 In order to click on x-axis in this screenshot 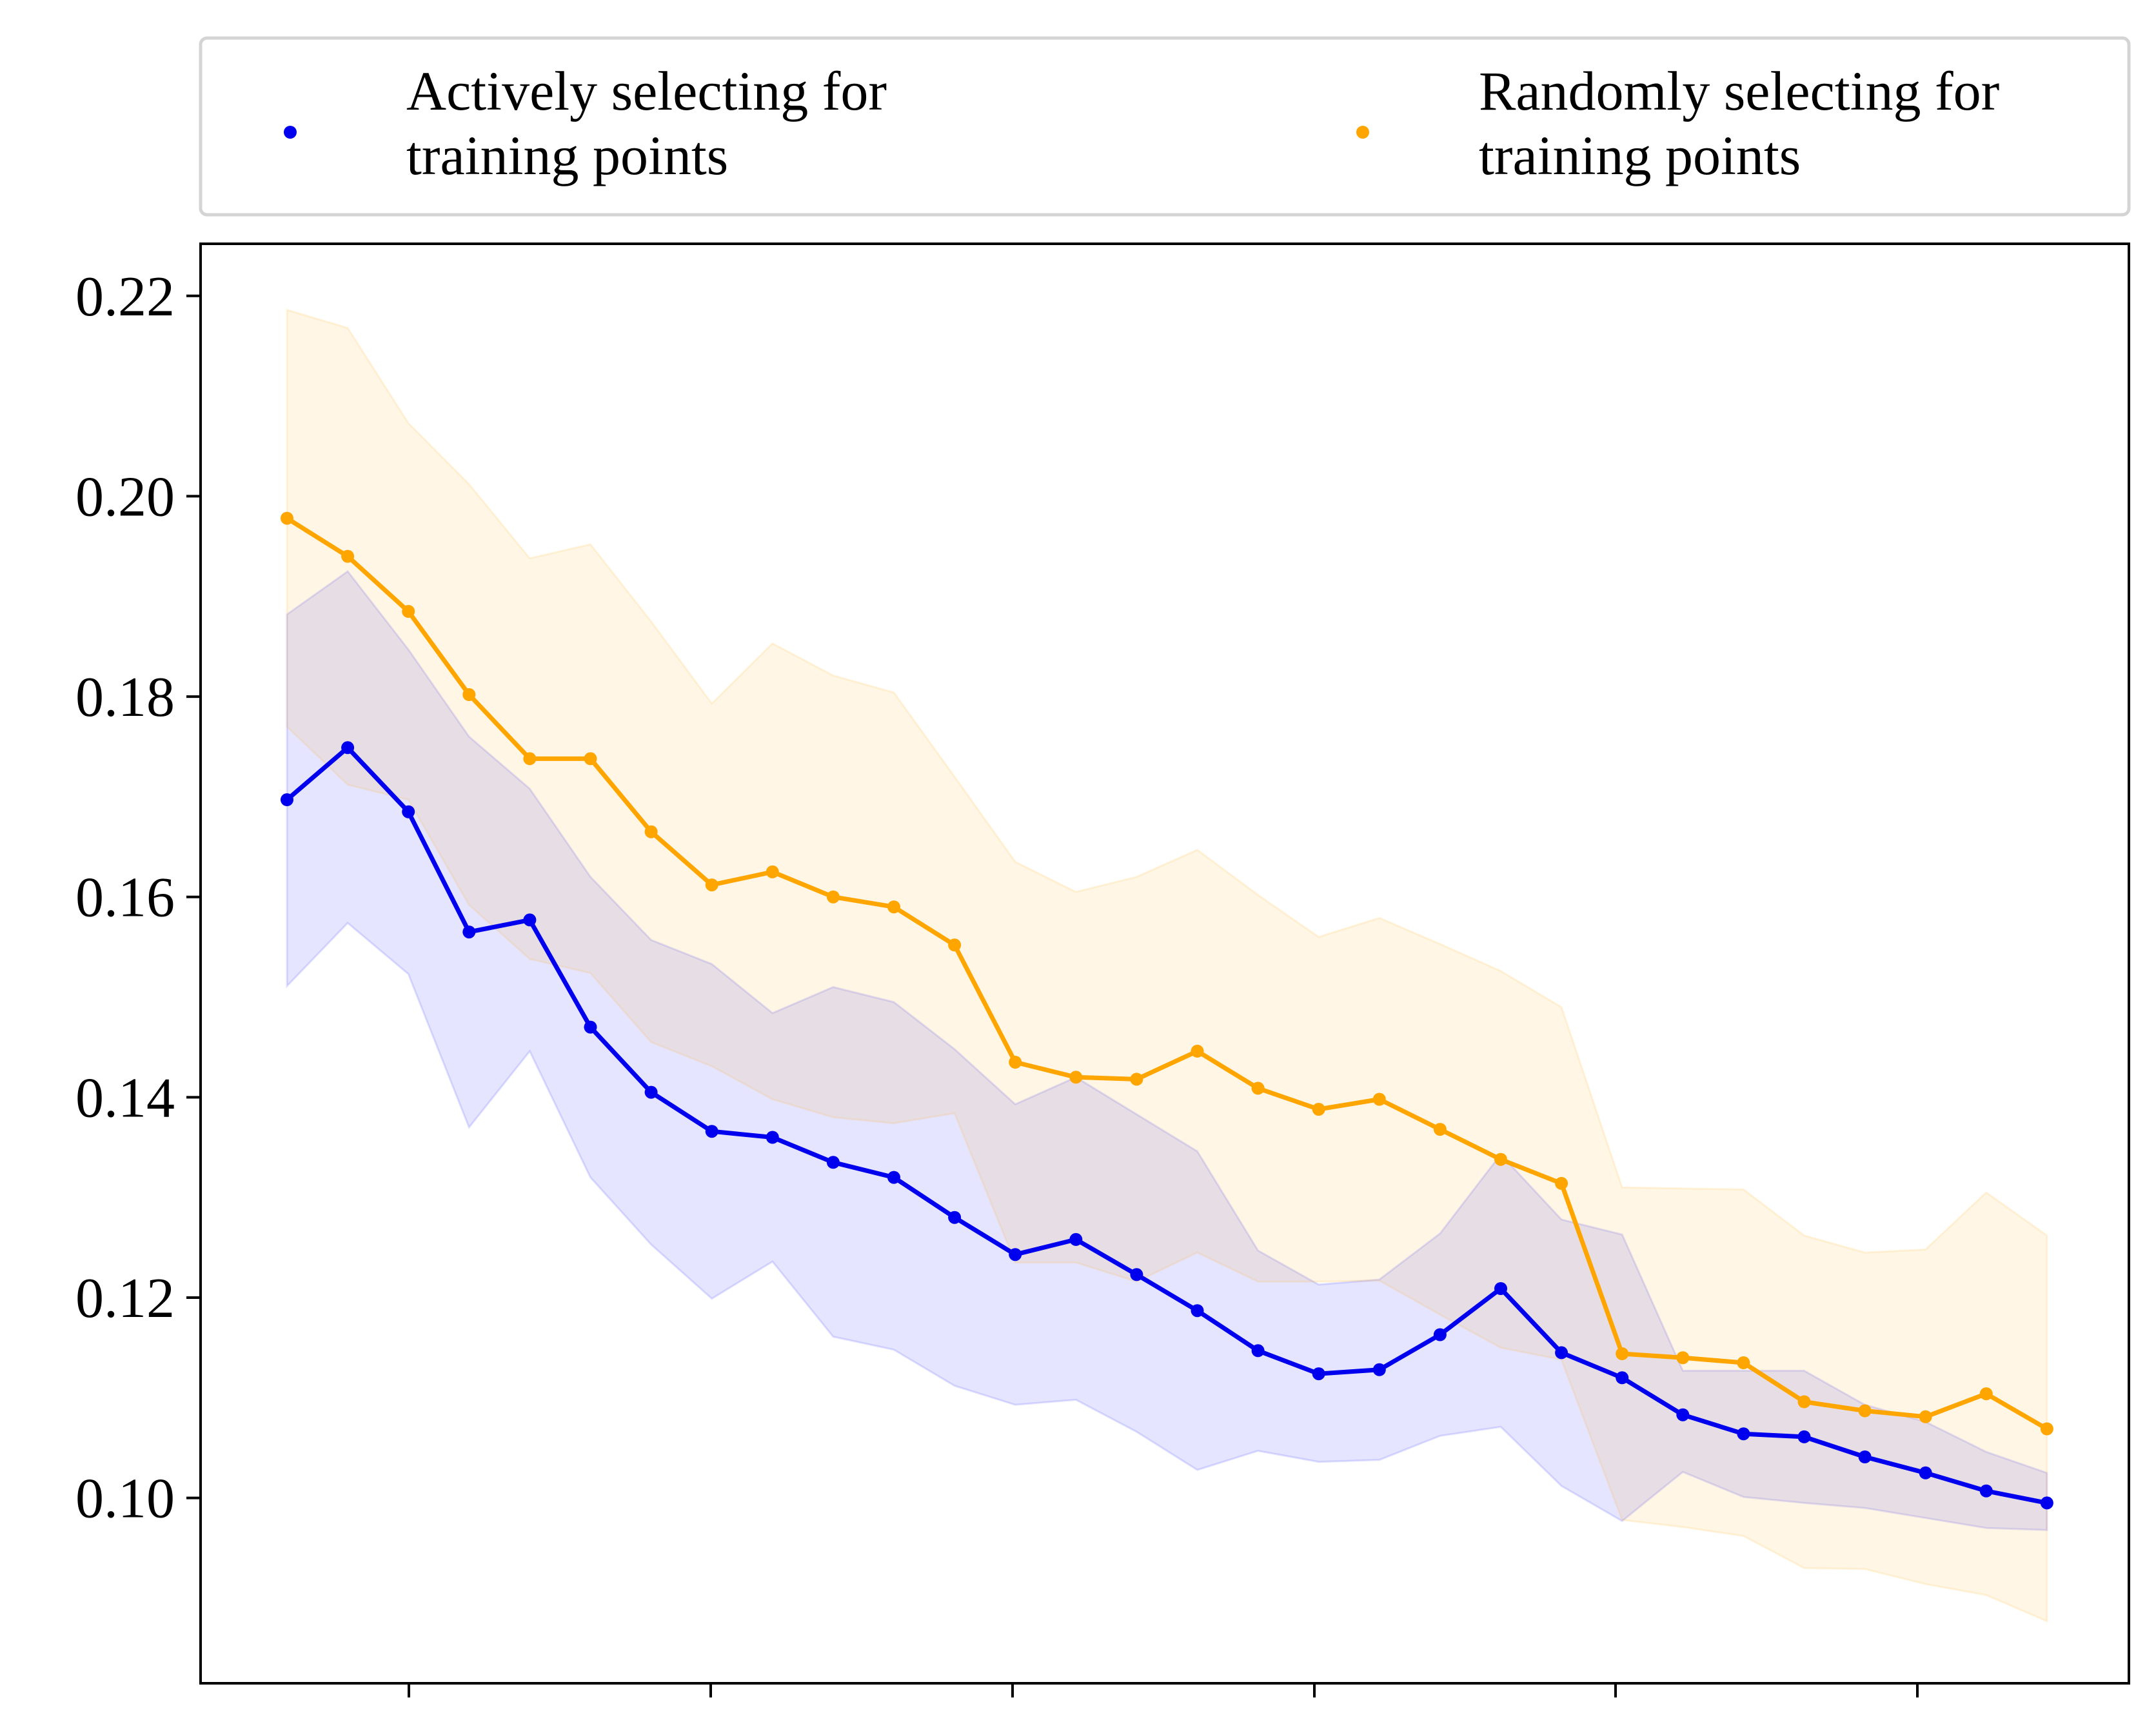, I will do `click(1163, 1690)`.